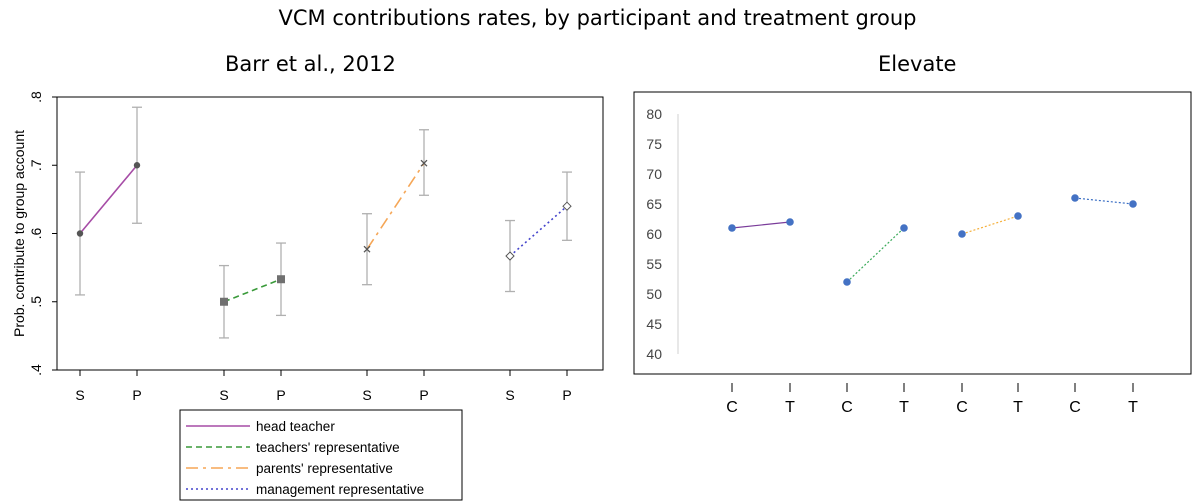 The height and width of the screenshot is (503, 1195). Describe the element at coordinates (36, 165) in the screenshot. I see `left-y-tick-label: .7` at that location.